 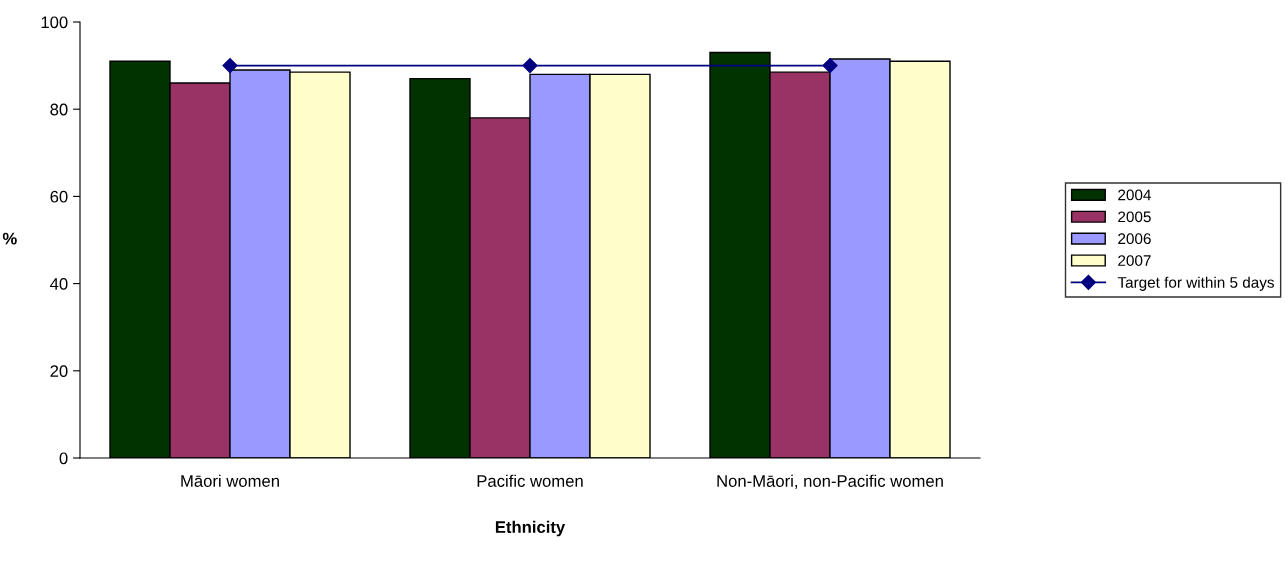 I want to click on y-tick-label: 40, so click(x=59, y=284).